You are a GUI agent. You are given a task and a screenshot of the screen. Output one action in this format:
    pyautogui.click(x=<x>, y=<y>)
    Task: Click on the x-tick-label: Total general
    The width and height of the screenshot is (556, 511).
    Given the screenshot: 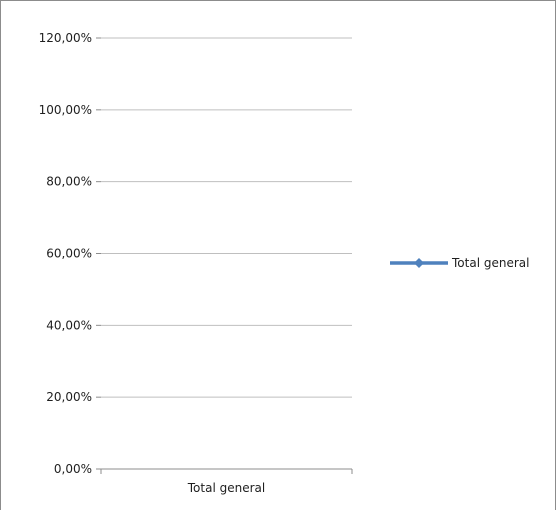 What is the action you would take?
    pyautogui.click(x=226, y=488)
    